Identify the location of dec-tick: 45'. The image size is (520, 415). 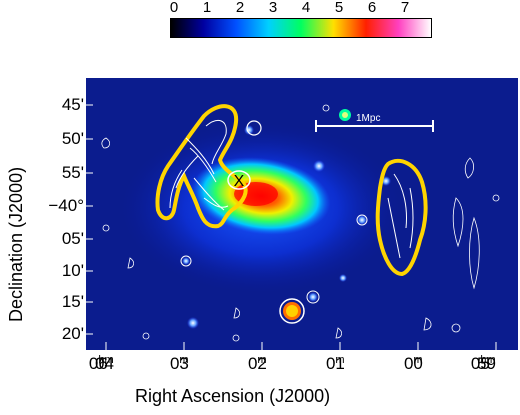
(72, 104).